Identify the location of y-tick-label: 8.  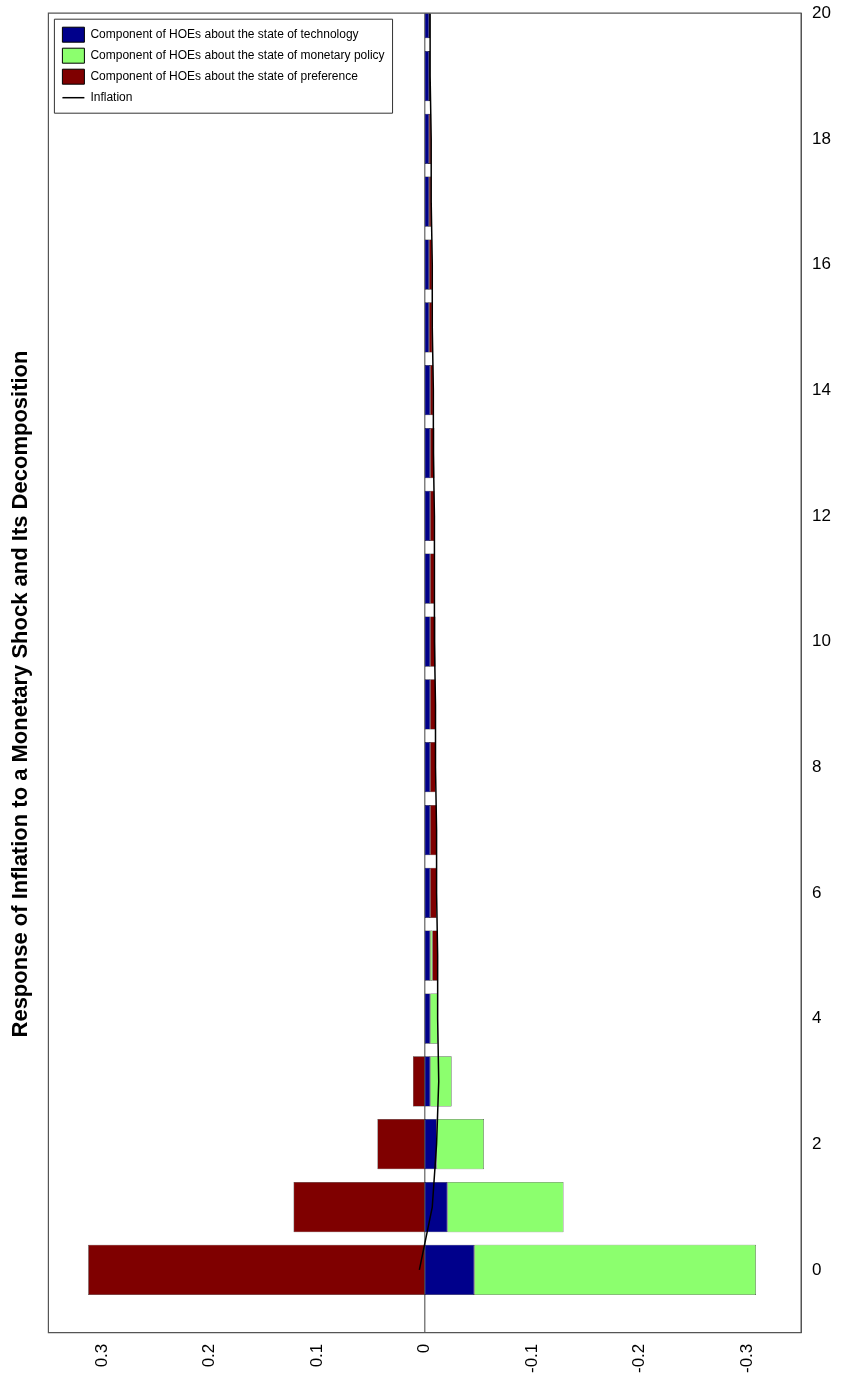
(817, 766).